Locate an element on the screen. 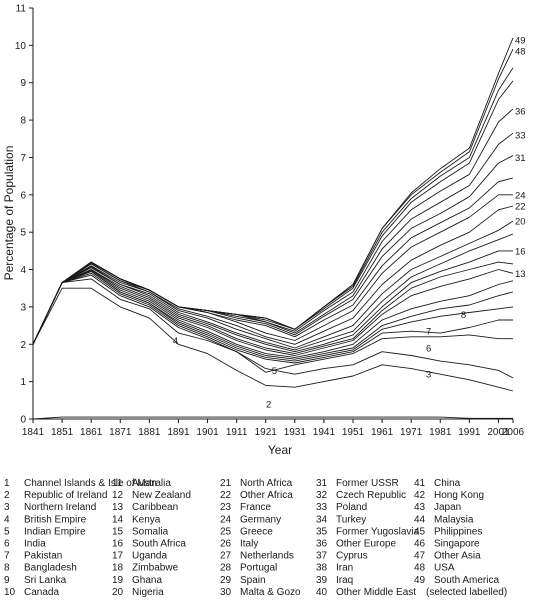 The height and width of the screenshot is (600, 536). legend-item: 23 France is located at coordinates (246, 507).